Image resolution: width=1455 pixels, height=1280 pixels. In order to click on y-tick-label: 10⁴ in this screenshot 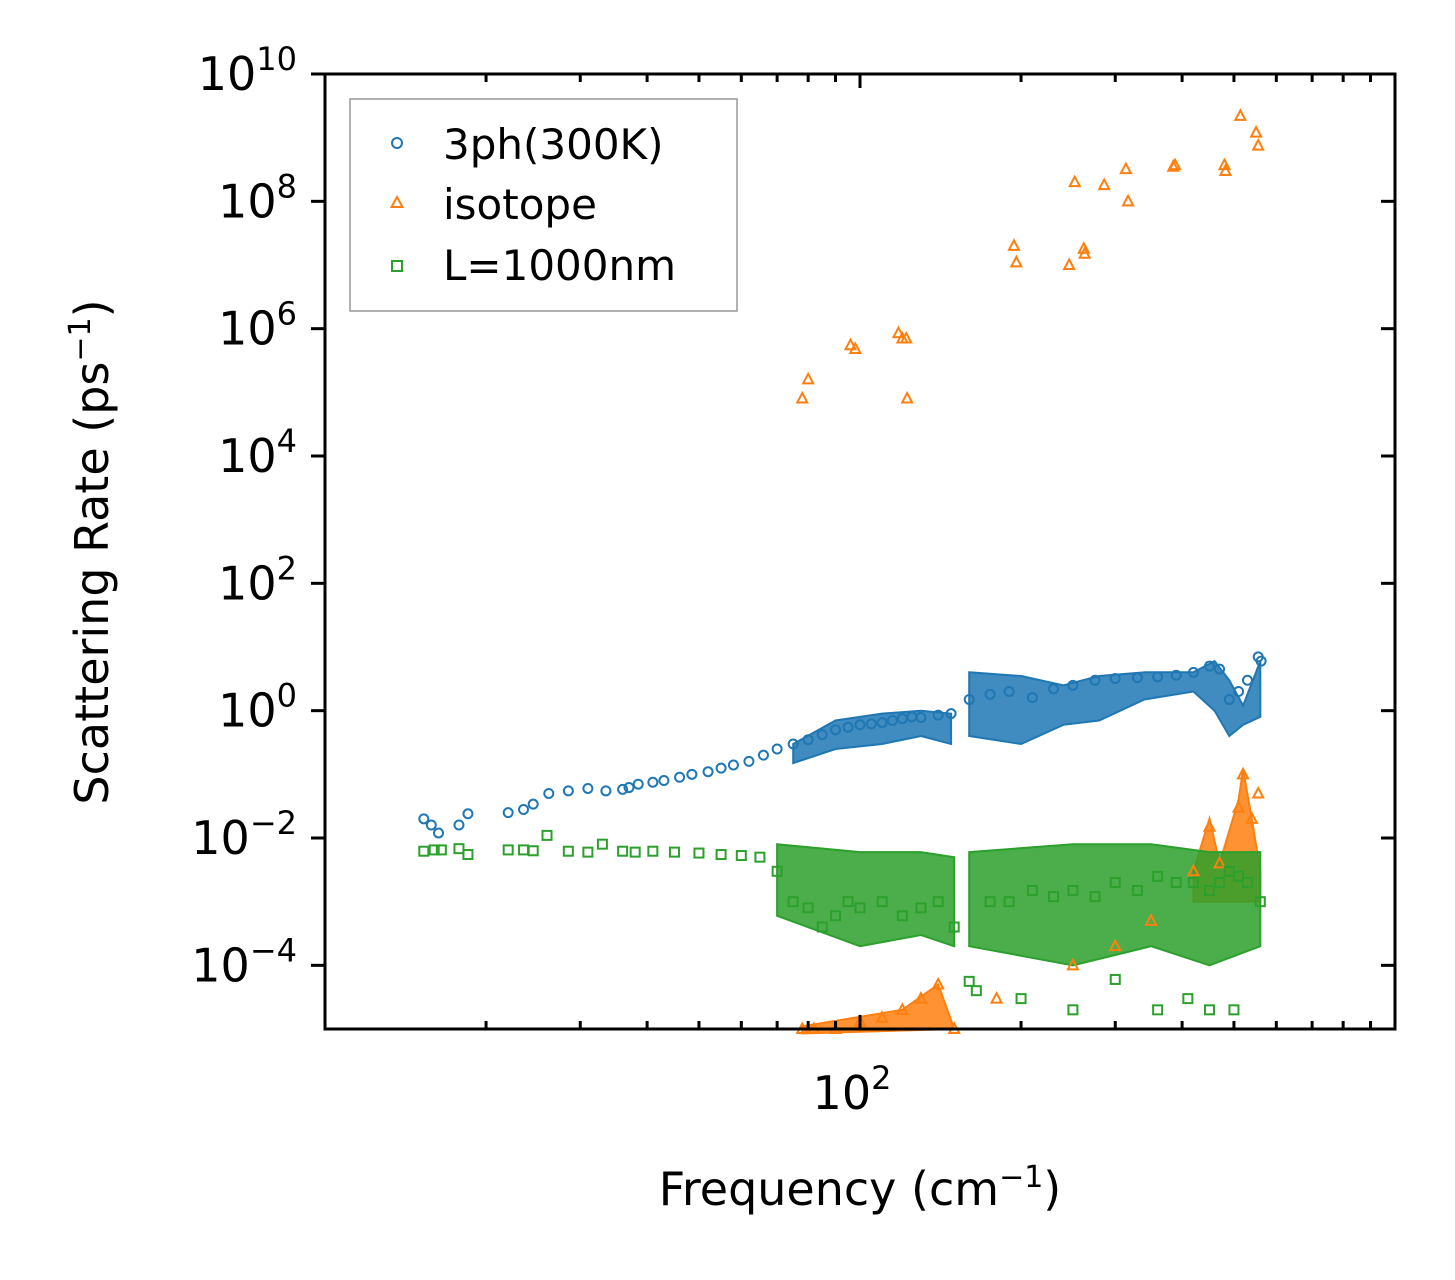, I will do `click(257, 452)`.